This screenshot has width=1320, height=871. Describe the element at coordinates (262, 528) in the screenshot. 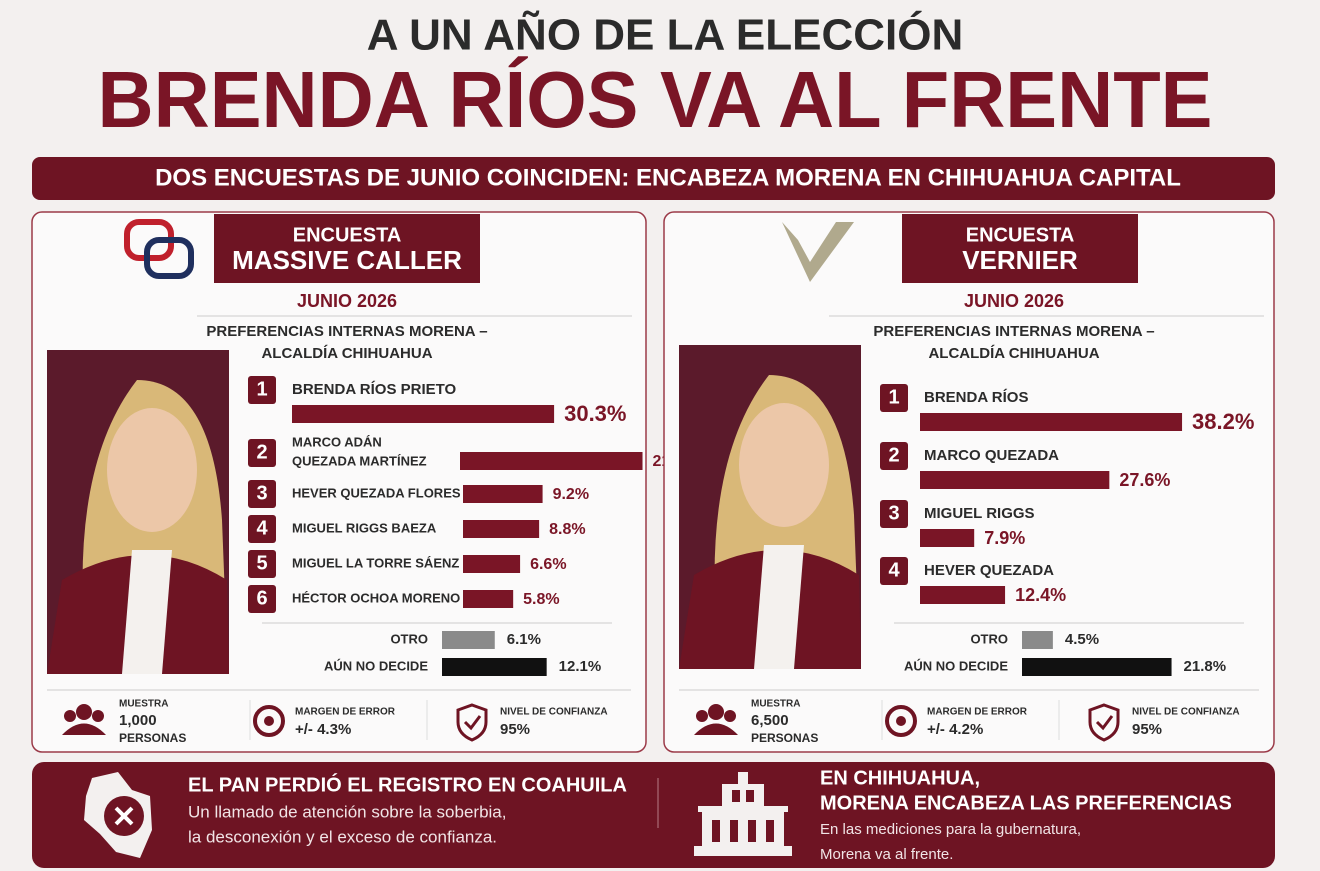

I see `rank-number: 4` at that location.